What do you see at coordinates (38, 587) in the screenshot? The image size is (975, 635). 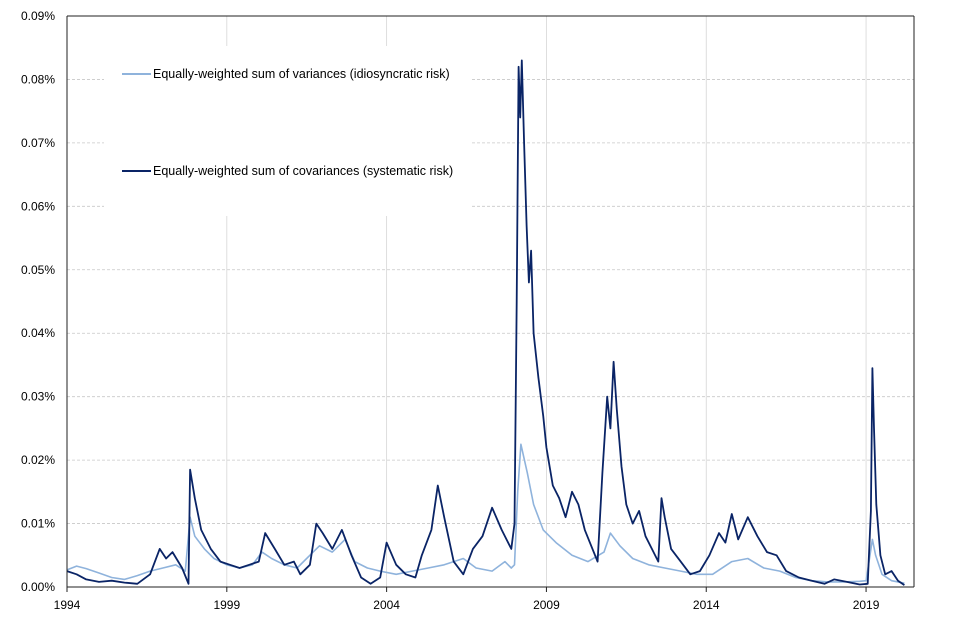 I see `y-tick-label: 0.00%` at bounding box center [38, 587].